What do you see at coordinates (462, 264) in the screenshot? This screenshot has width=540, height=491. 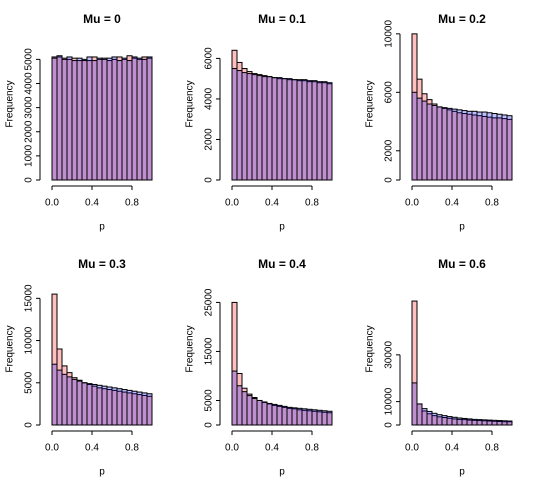 I see `chart-title: Mu = 0.6` at bounding box center [462, 264].